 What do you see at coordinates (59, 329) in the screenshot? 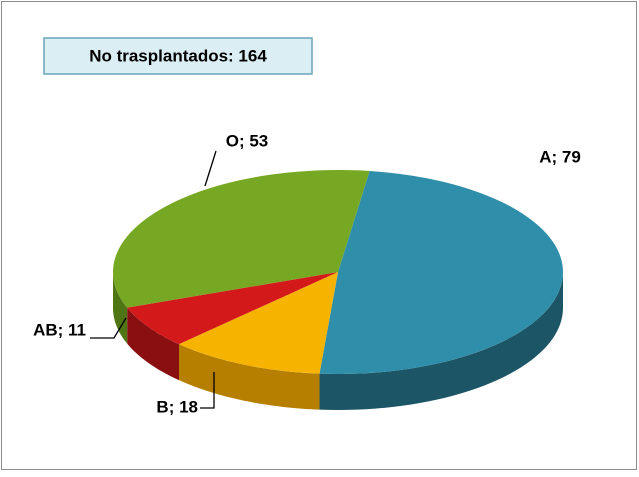
I see `data-label: AB; 11` at bounding box center [59, 329].